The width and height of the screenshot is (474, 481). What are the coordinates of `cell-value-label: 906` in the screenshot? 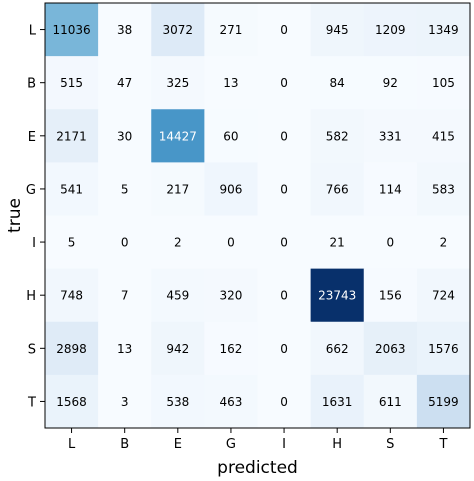 It's located at (230, 189).